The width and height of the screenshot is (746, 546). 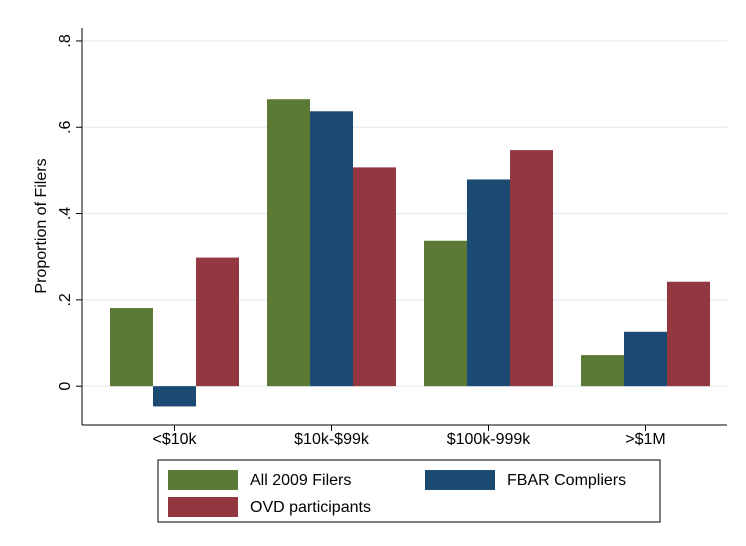 What do you see at coordinates (310, 507) in the screenshot?
I see `legend-label: OVD participants` at bounding box center [310, 507].